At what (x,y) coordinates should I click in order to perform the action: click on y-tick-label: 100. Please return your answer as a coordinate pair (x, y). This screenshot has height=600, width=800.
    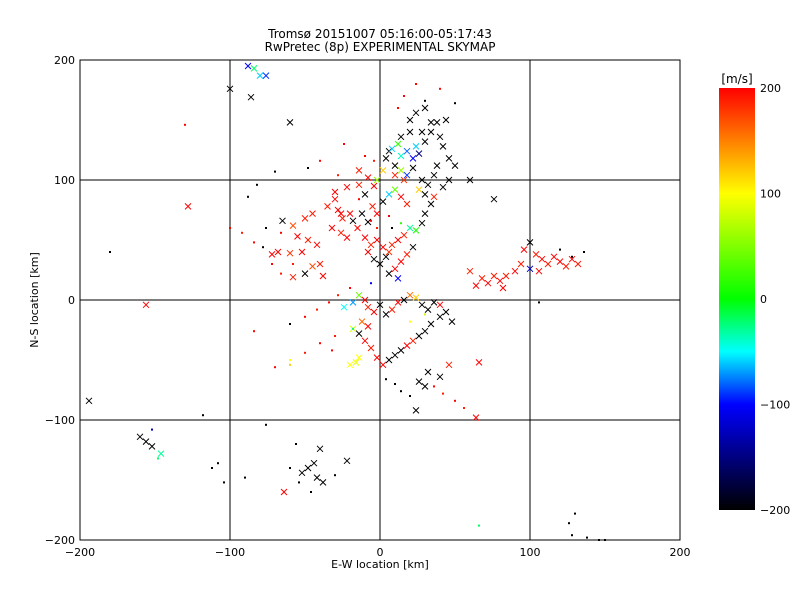
    Looking at the image, I should click on (64, 180).